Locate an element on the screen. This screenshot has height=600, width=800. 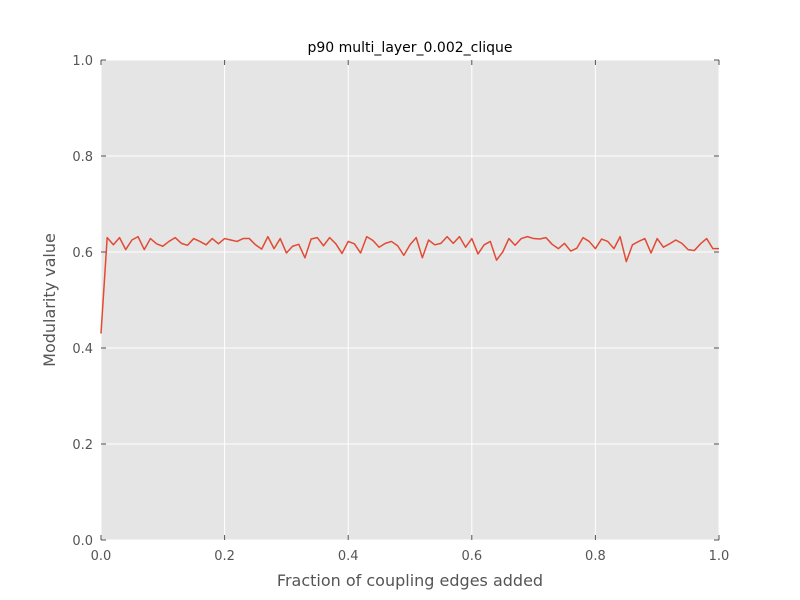
y-axis-label: Modularity value is located at coordinates (49, 300).